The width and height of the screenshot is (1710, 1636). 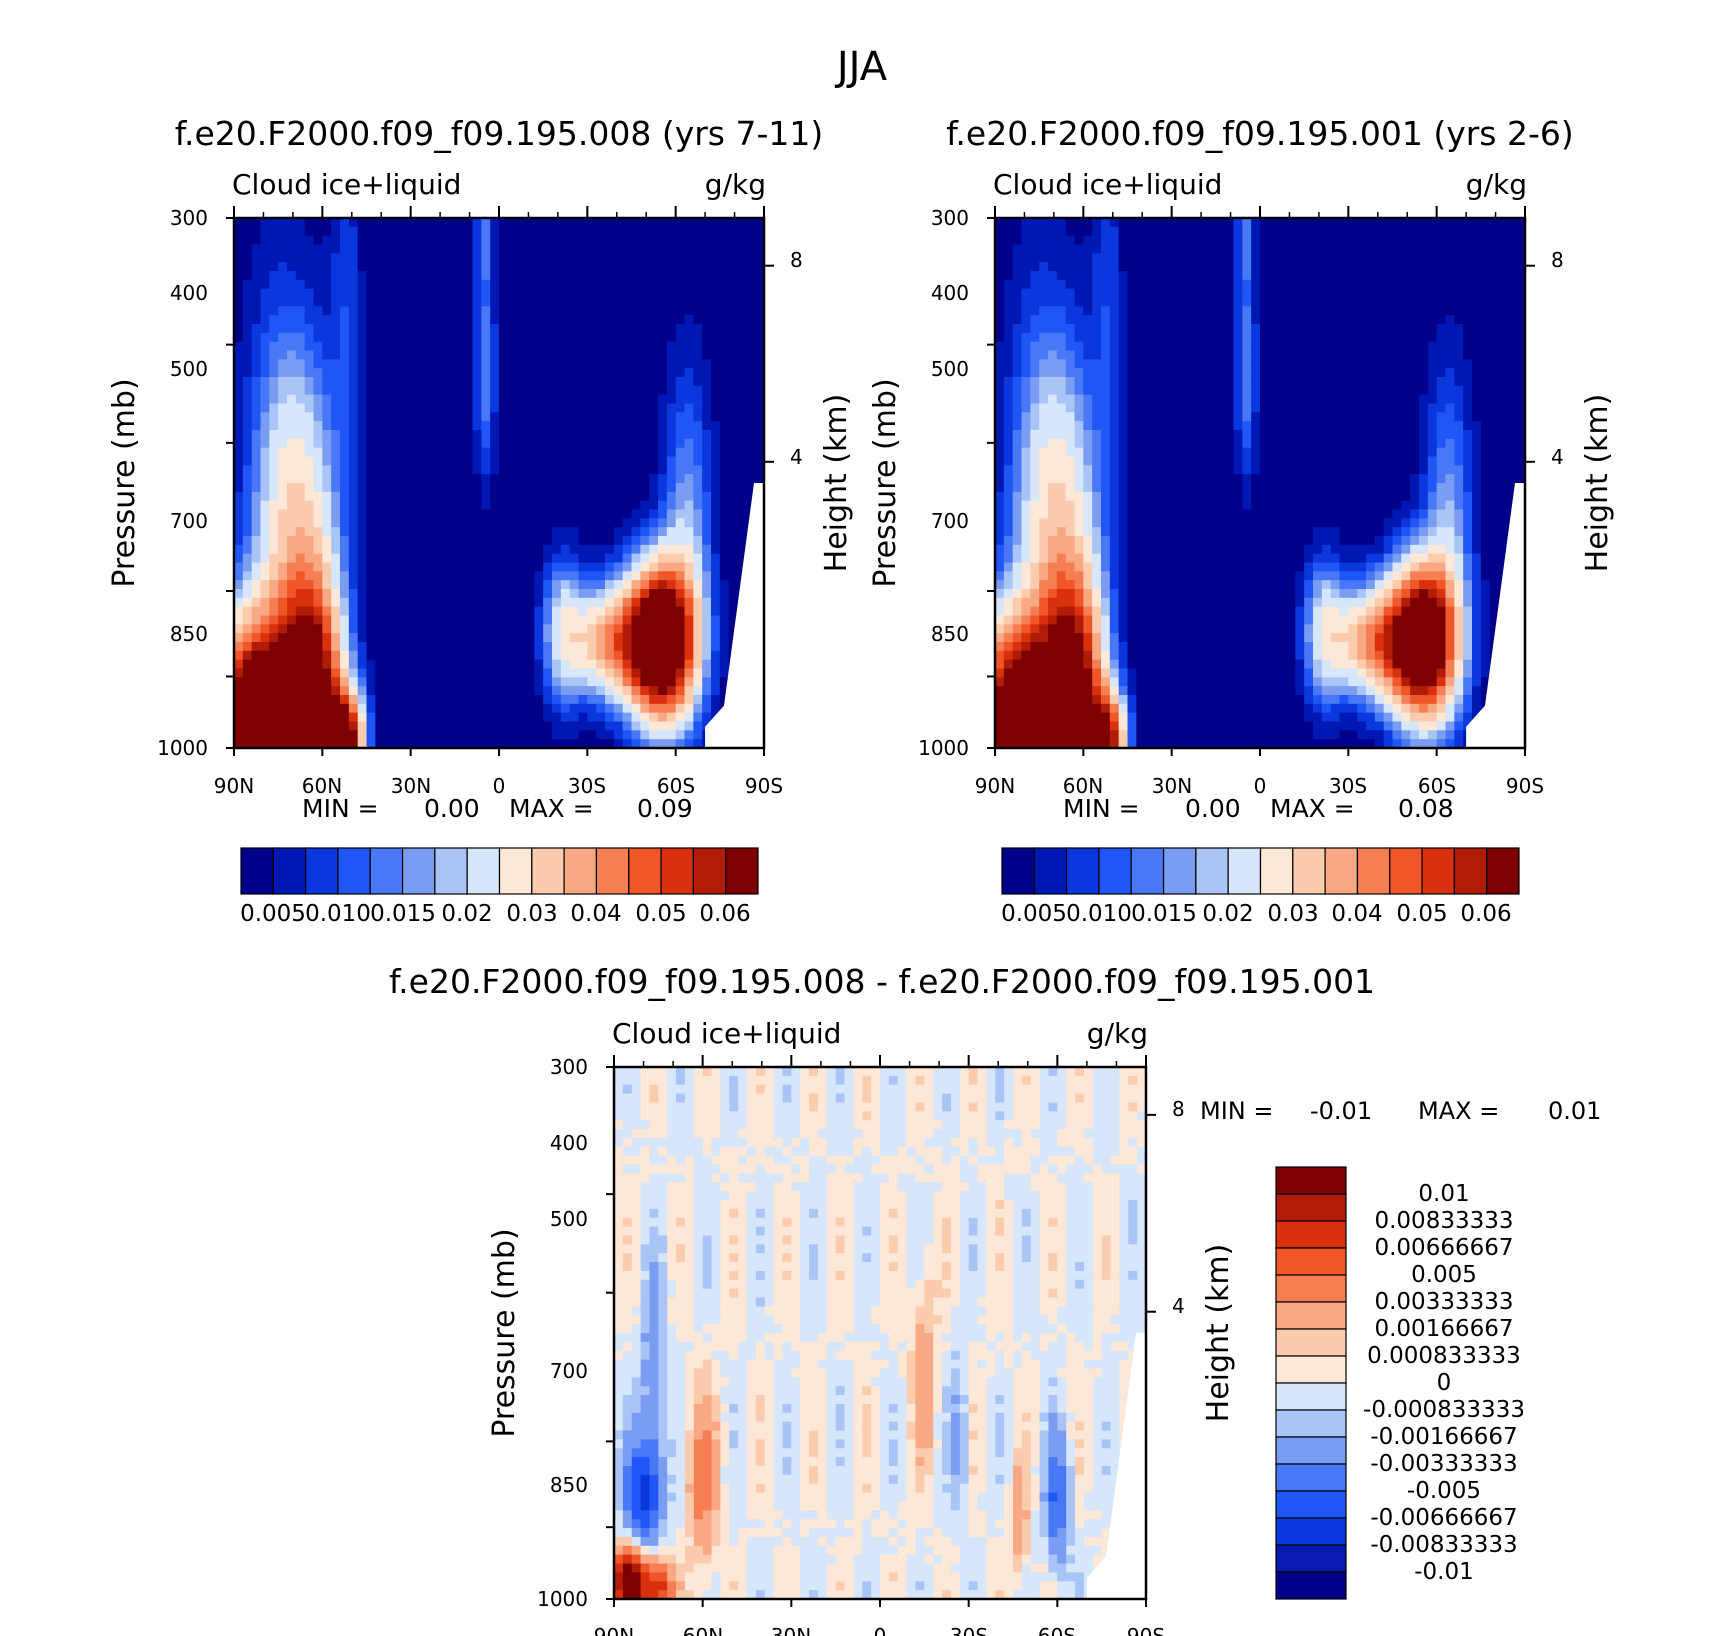 I want to click on panel-1-max-value: 0.09, so click(x=665, y=808).